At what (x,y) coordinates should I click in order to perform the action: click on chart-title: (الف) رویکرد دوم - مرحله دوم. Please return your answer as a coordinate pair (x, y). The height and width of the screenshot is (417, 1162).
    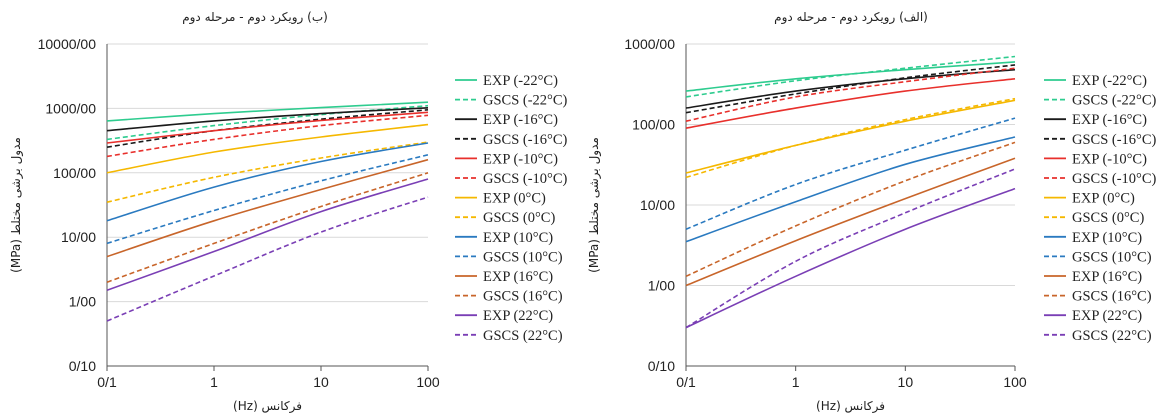
    Looking at the image, I should click on (851, 17).